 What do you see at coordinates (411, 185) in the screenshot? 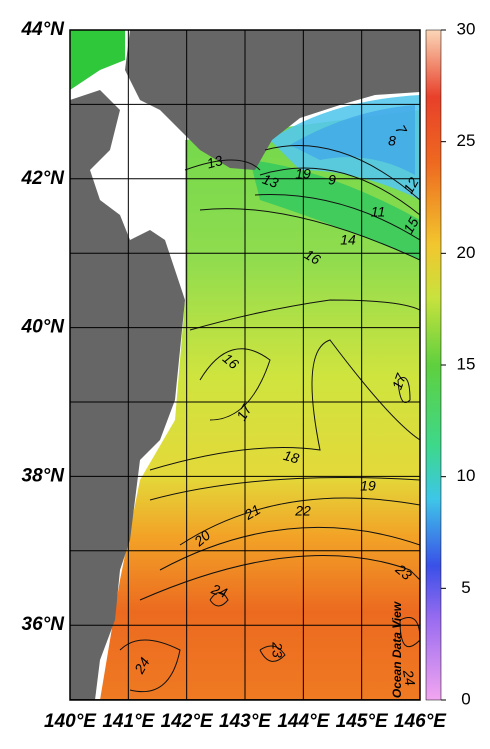
I see `contour-label: 12` at bounding box center [411, 185].